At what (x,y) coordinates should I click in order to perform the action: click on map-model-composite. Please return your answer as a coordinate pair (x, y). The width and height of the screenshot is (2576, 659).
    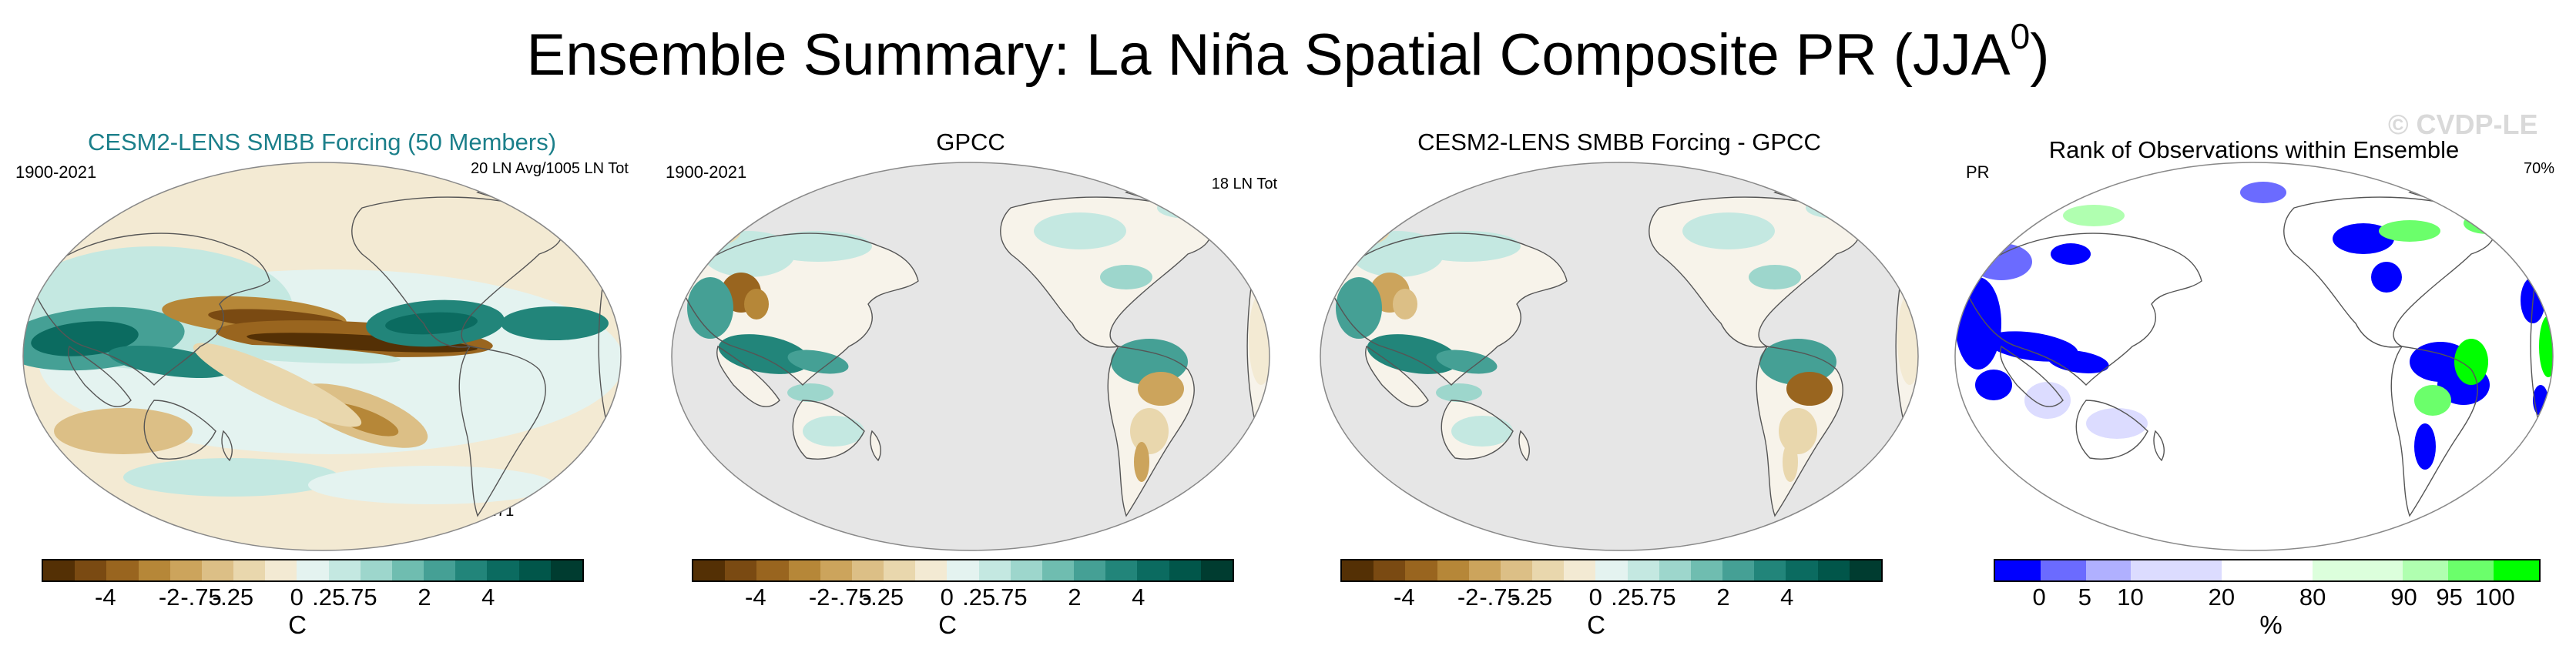
    Looking at the image, I should click on (322, 356).